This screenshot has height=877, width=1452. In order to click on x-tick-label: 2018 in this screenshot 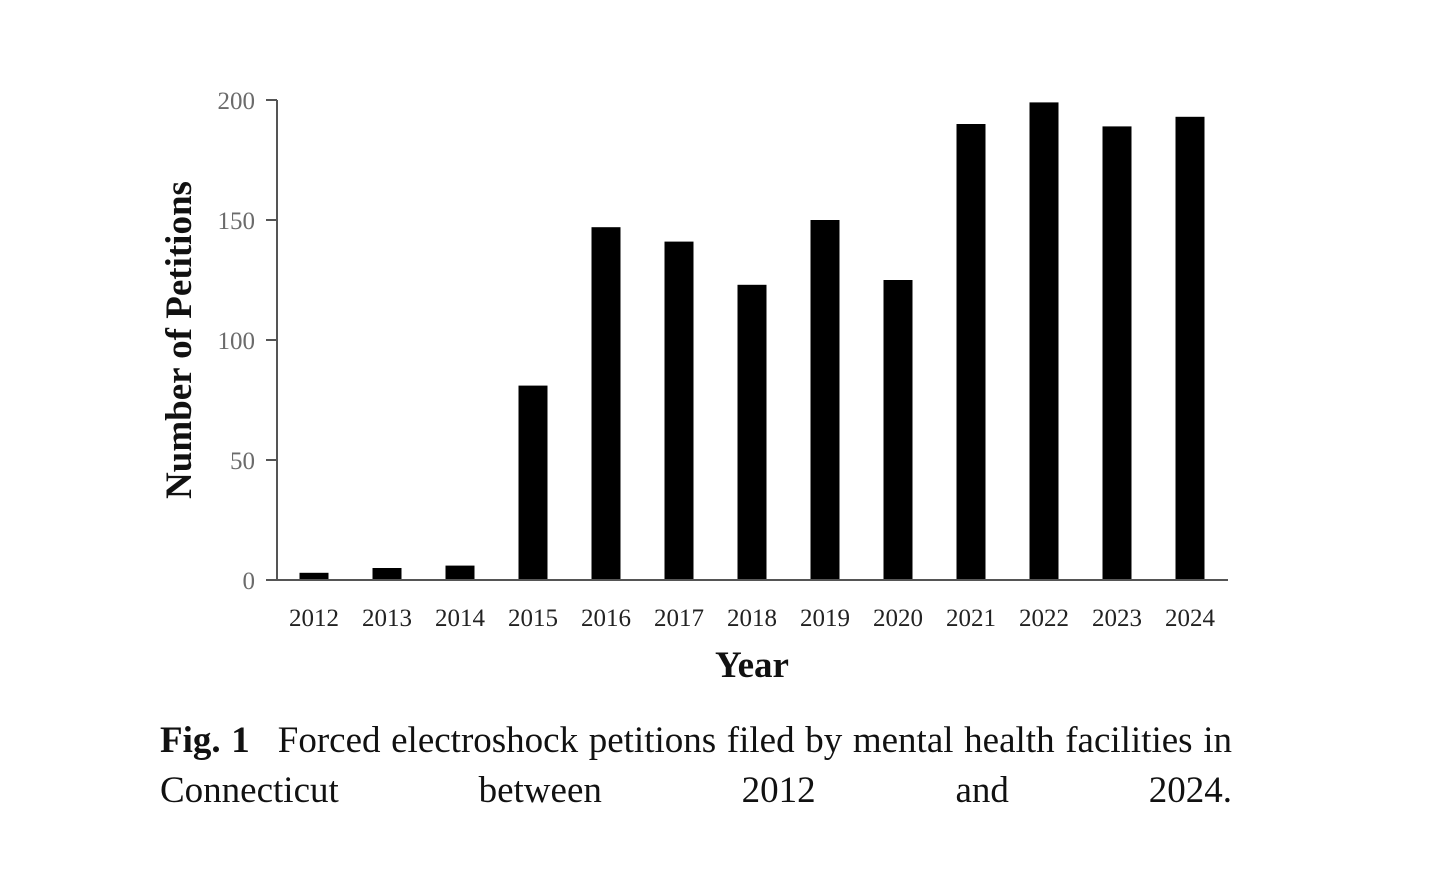, I will do `click(752, 618)`.